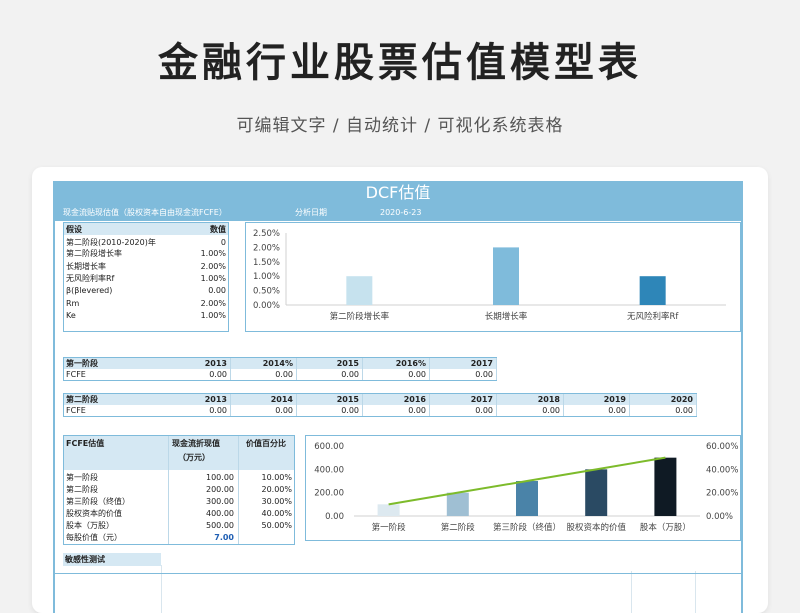 The height and width of the screenshot is (613, 800). What do you see at coordinates (71, 315) in the screenshot?
I see `assumption-label: Ke` at bounding box center [71, 315].